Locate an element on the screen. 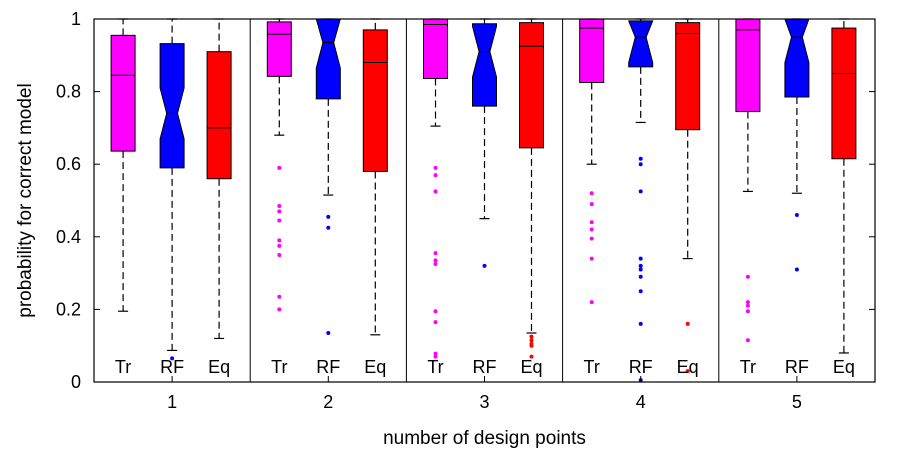  y-tick-label: 0.6 is located at coordinates (68, 164).